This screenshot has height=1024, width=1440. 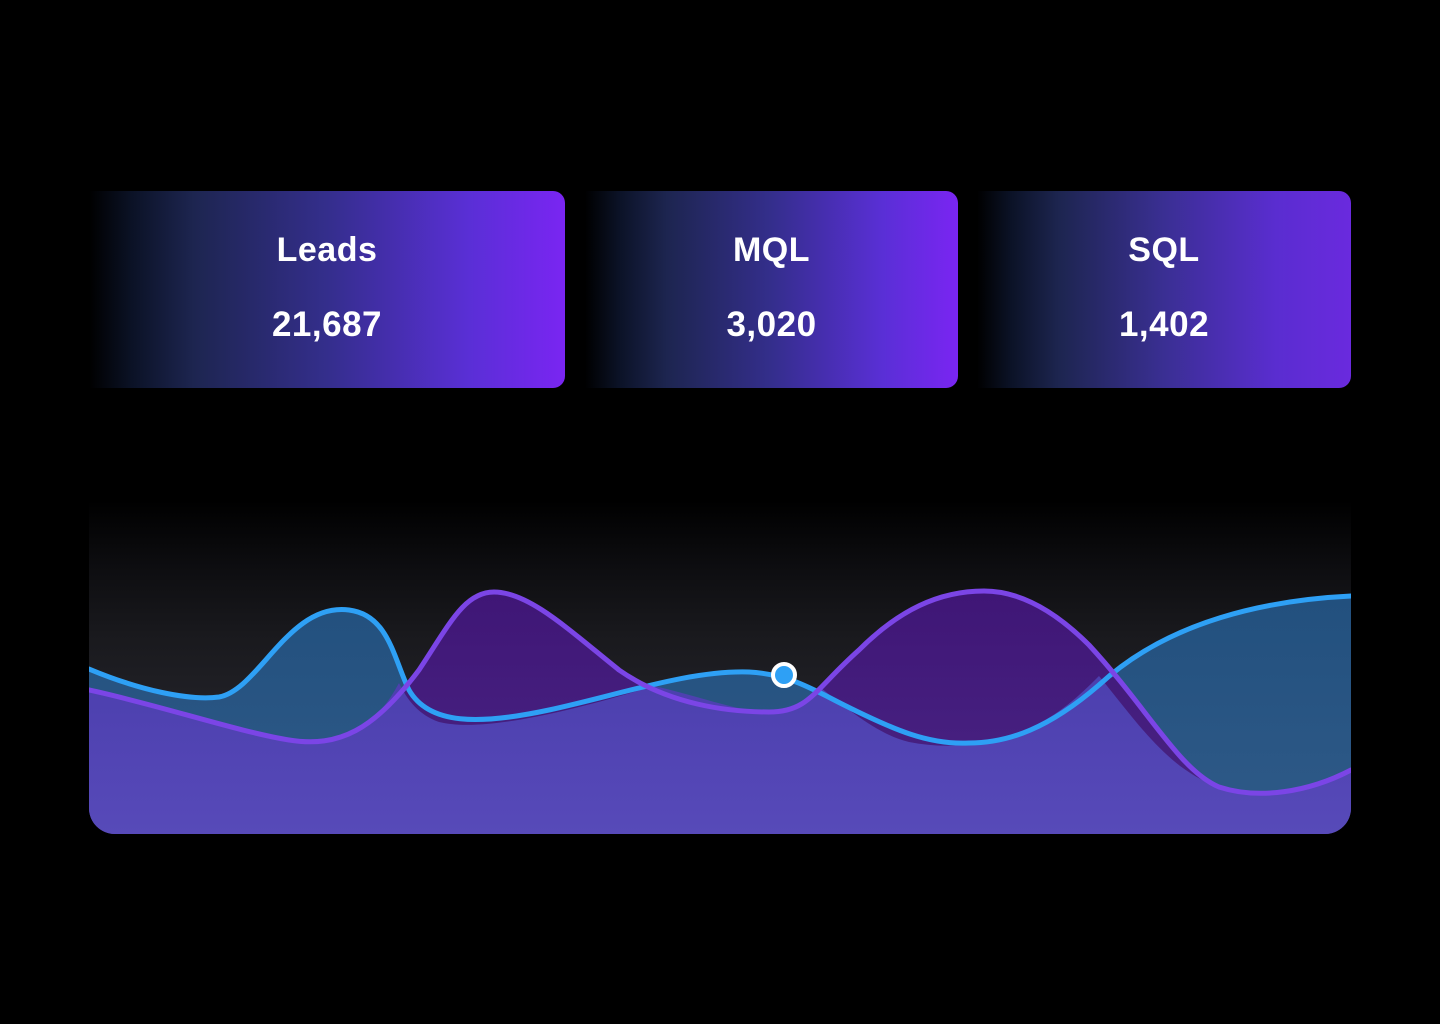 I want to click on stat-value: 3,020, so click(x=771, y=324).